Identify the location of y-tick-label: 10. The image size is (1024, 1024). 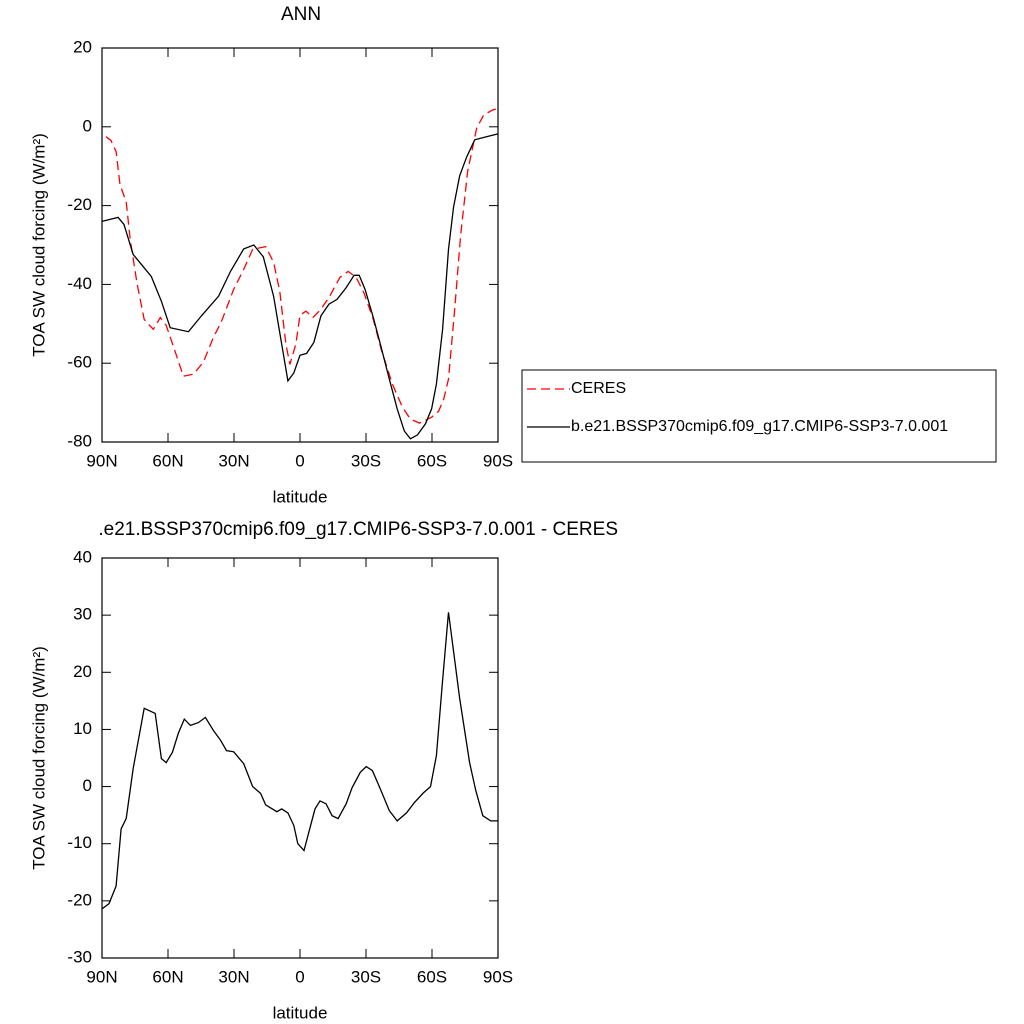
(82, 728).